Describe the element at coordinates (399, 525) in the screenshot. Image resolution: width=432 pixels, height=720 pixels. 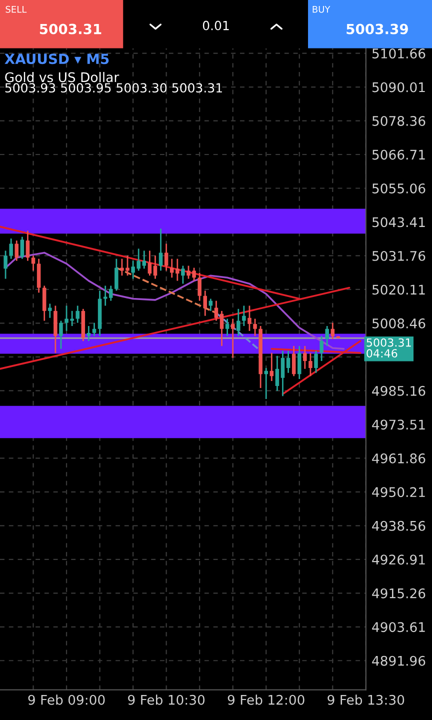
I see `y-tick-label: 4938.56` at that location.